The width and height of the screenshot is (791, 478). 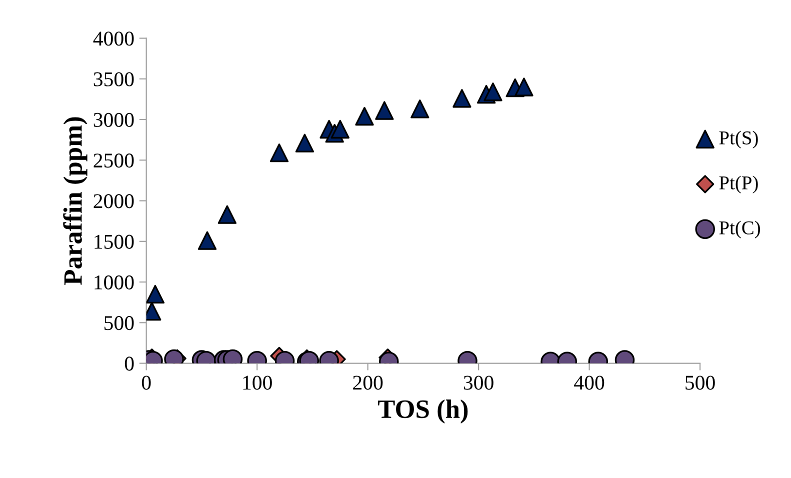 What do you see at coordinates (739, 229) in the screenshot?
I see `legend-label: Pt(C)` at bounding box center [739, 229].